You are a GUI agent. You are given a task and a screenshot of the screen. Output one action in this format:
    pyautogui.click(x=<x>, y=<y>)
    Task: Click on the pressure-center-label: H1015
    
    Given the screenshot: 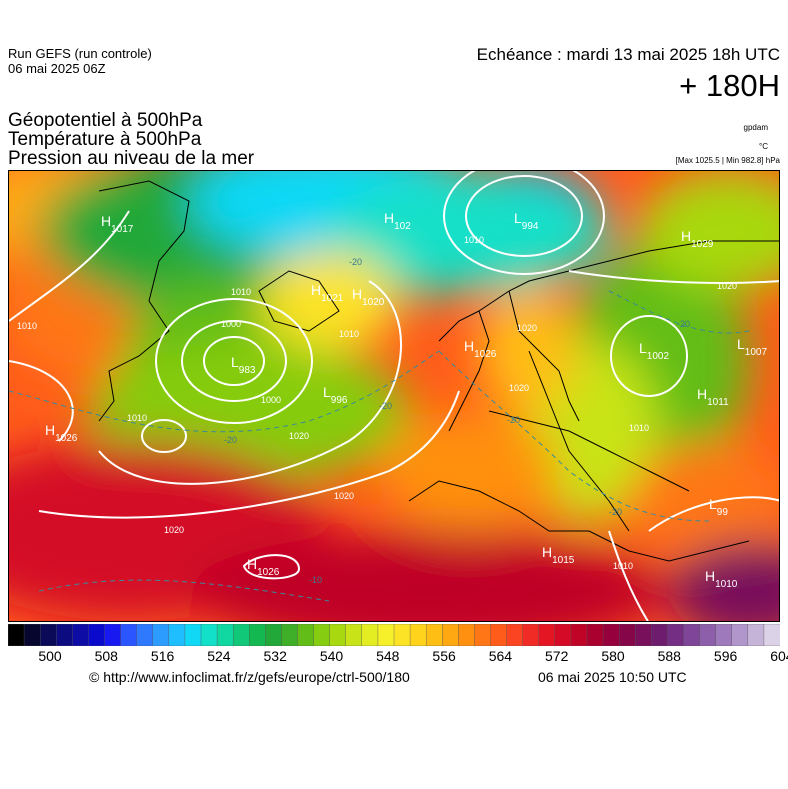 What is the action you would take?
    pyautogui.click(x=558, y=555)
    